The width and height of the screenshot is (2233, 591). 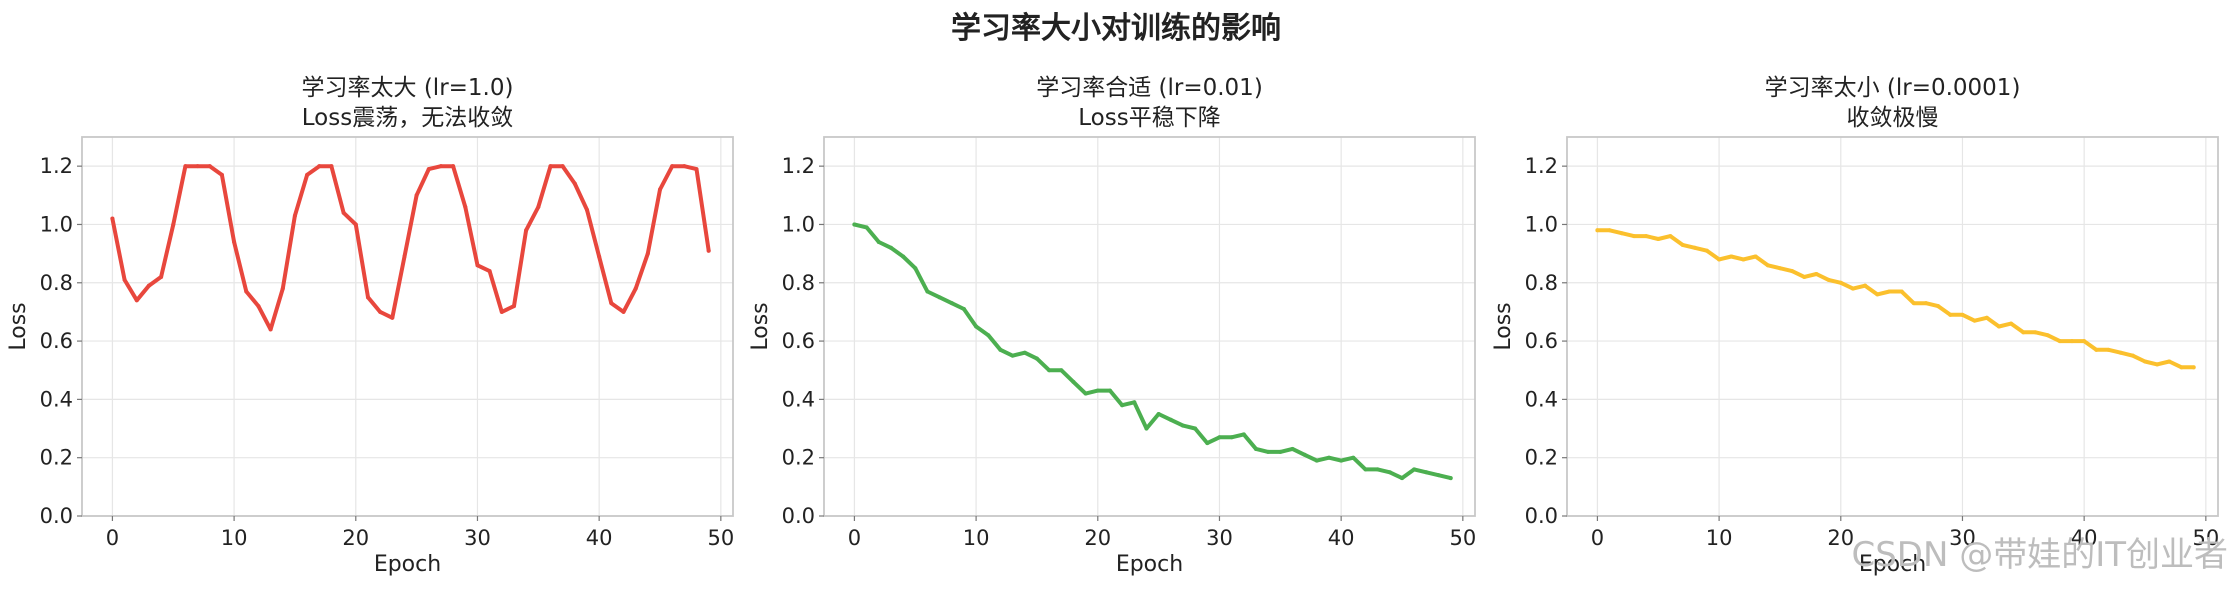 I want to click on y-axis-label: Loss, so click(x=18, y=326).